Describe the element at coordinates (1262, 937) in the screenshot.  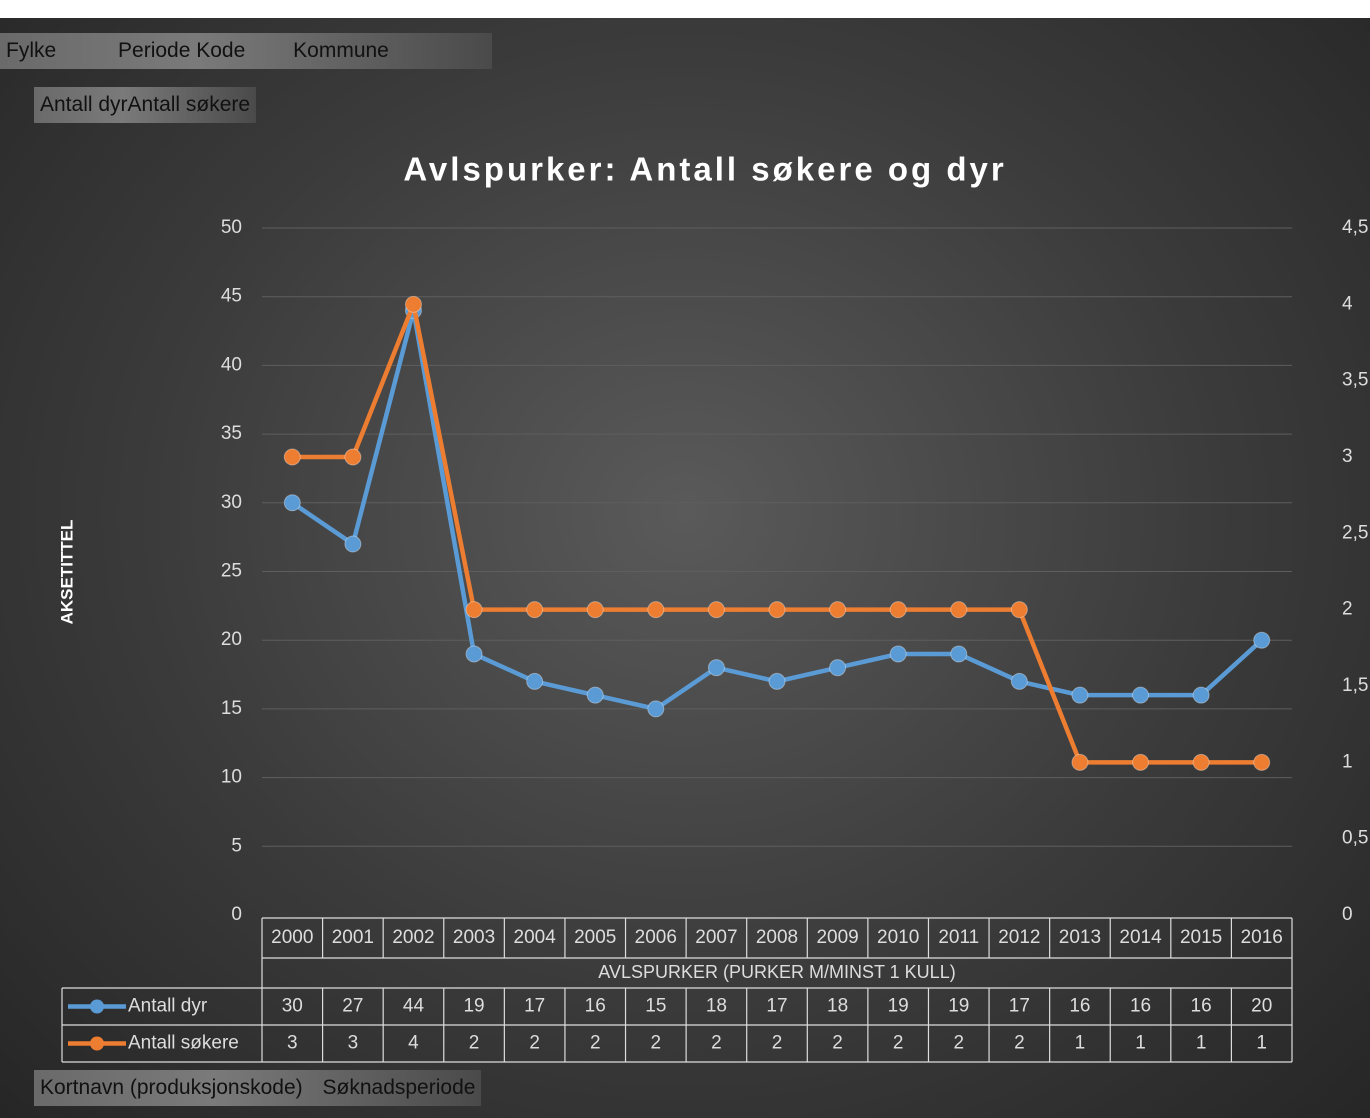
I see `x-tick-label: 2016` at that location.